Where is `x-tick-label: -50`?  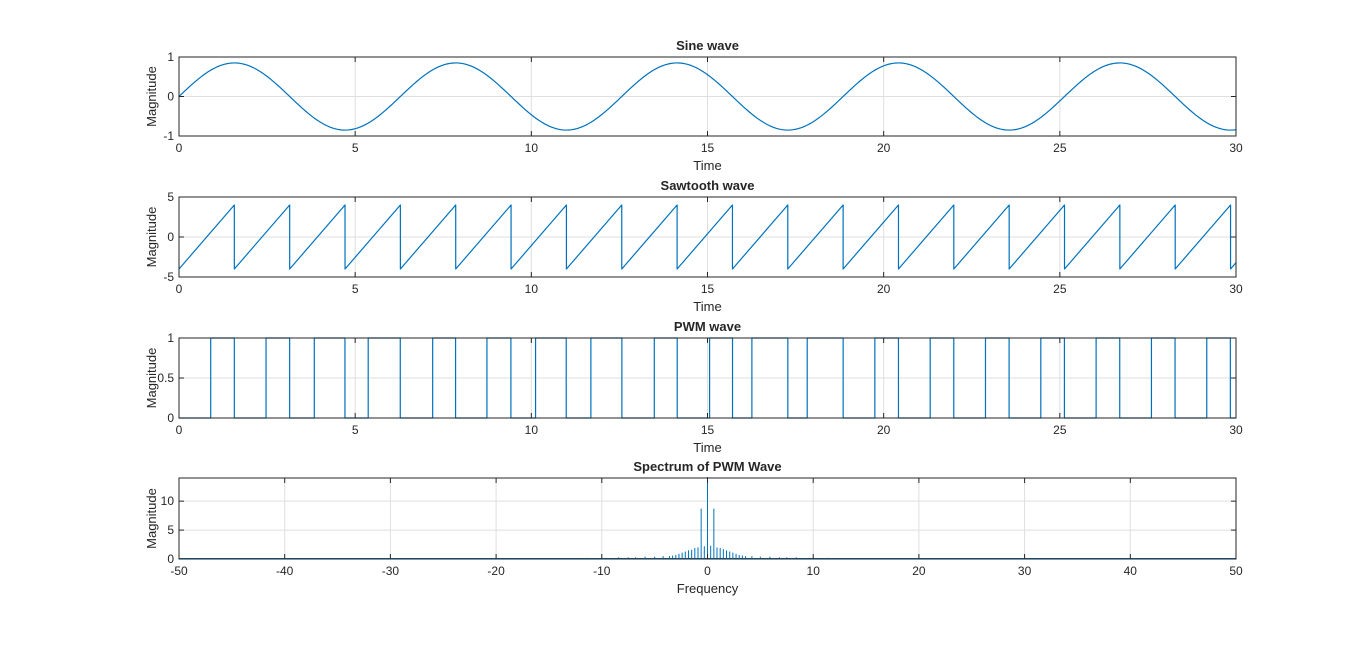 x-tick-label: -50 is located at coordinates (179, 571).